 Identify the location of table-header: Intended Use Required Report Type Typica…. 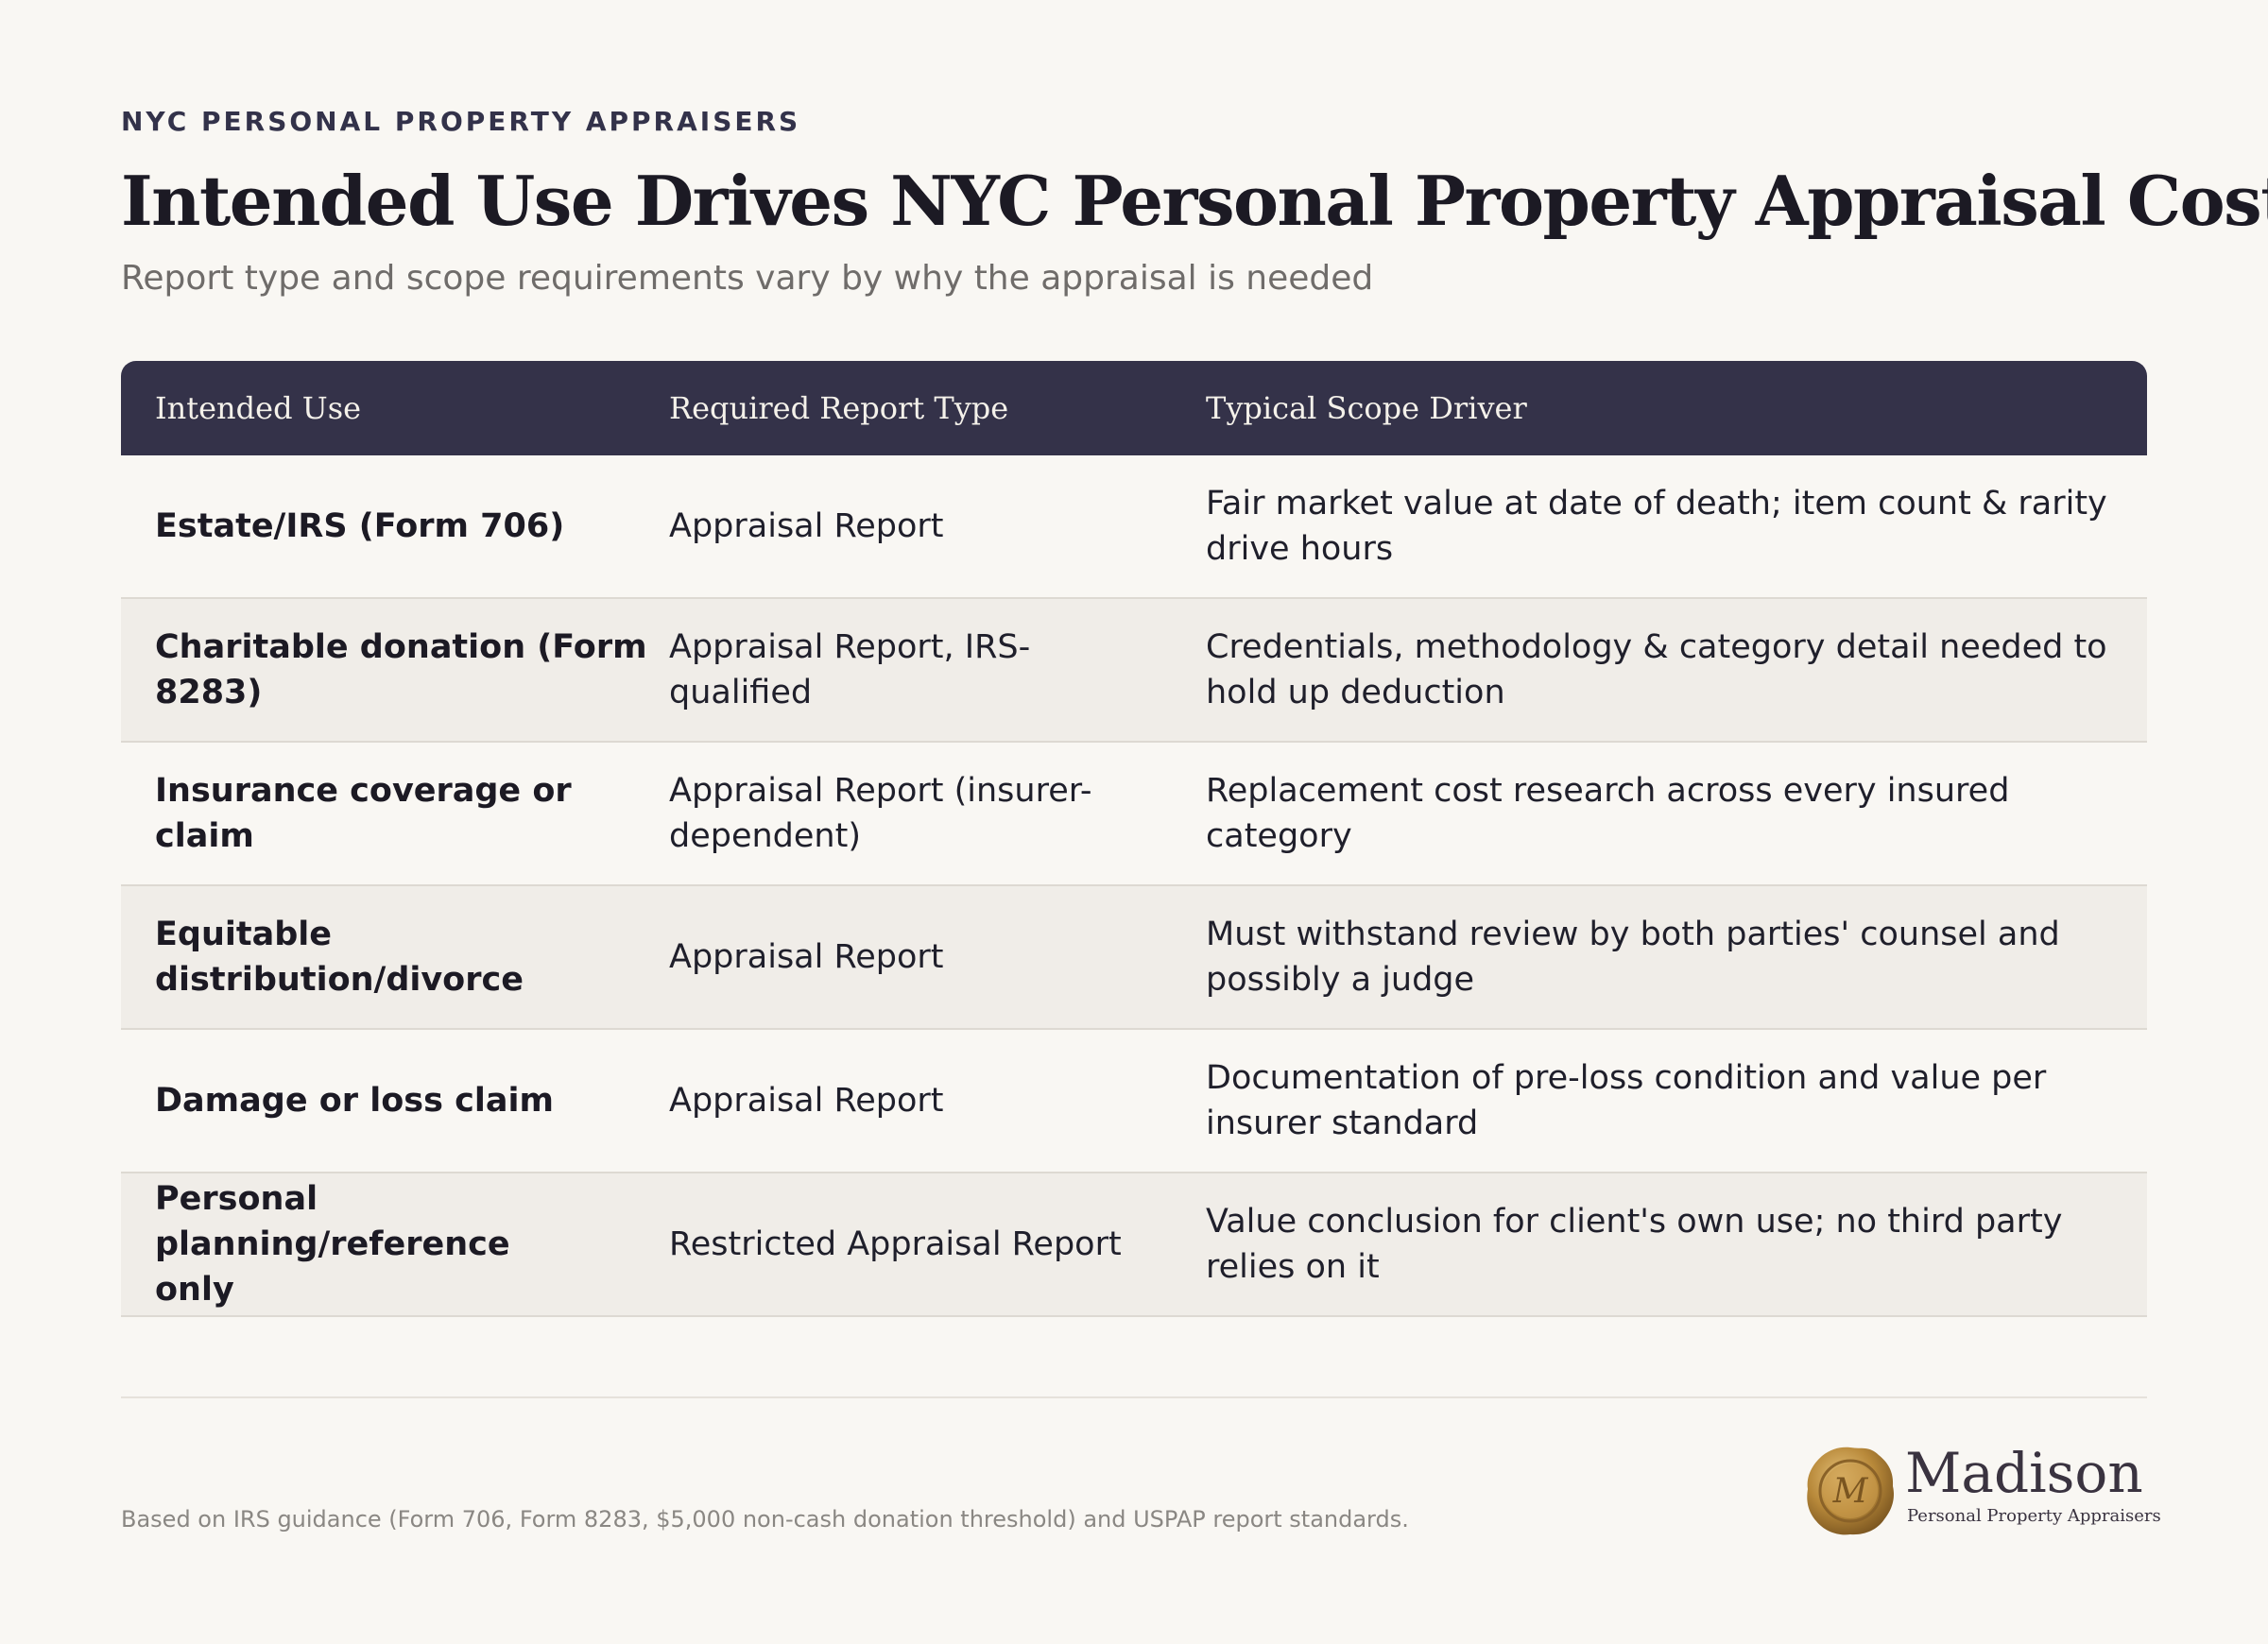
(1134, 408).